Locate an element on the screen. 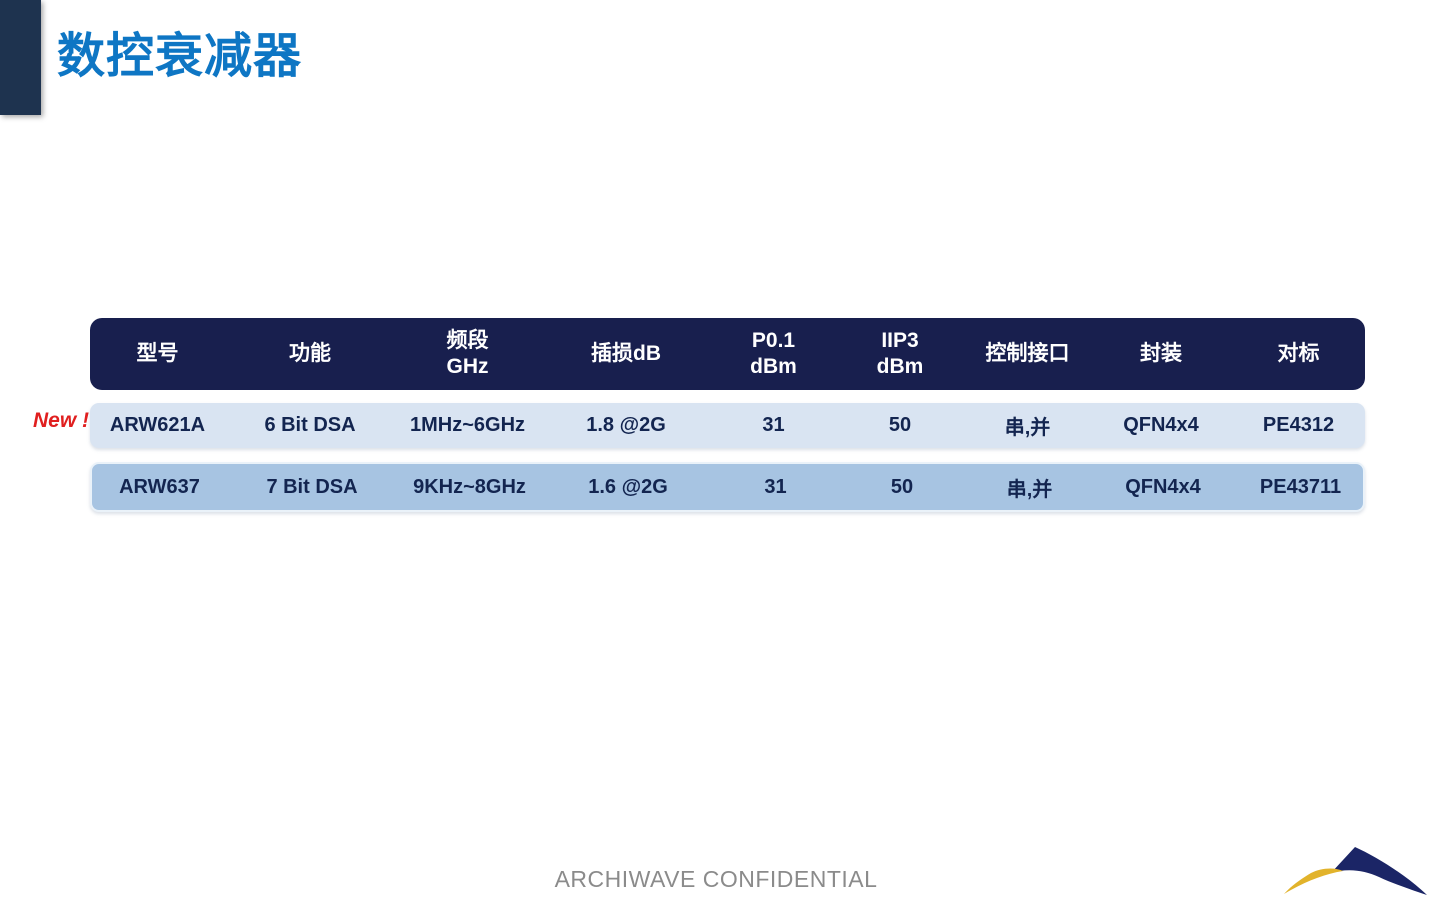 This screenshot has height=905, width=1432. logo-mountain-shape is located at coordinates (1379, 871).